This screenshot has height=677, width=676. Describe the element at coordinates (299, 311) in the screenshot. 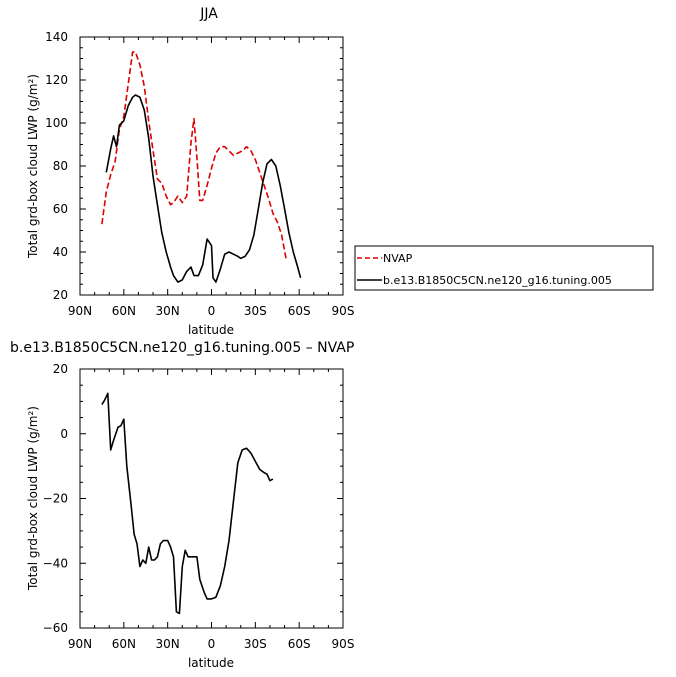

I see `top-x-tick-label: 60S` at that location.